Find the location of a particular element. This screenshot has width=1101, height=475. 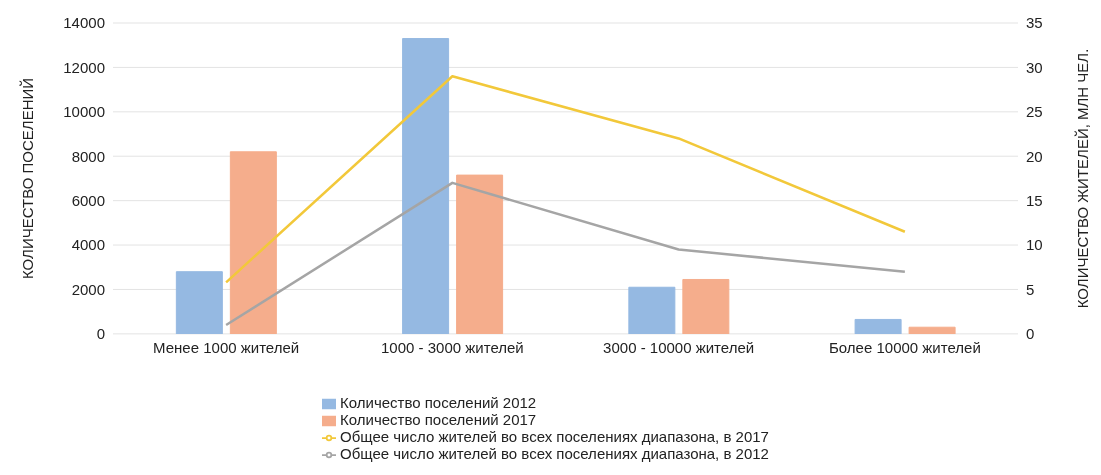

legend-label: Общее число жителей во всех поселениях диапазона, в 2012 is located at coordinates (554, 453).